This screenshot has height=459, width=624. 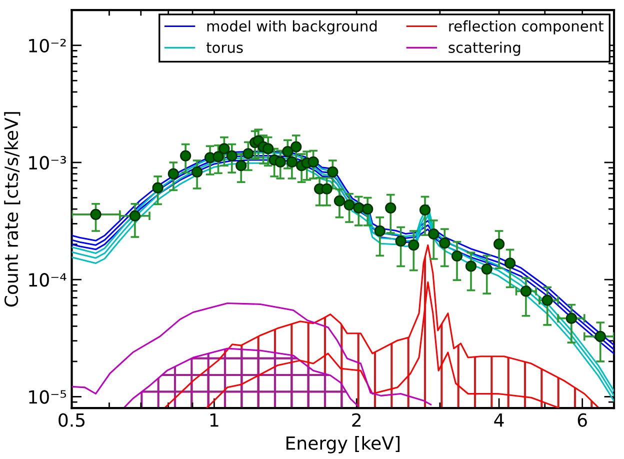 What do you see at coordinates (71, 420) in the screenshot?
I see `x-tick-label: 0.5` at bounding box center [71, 420].